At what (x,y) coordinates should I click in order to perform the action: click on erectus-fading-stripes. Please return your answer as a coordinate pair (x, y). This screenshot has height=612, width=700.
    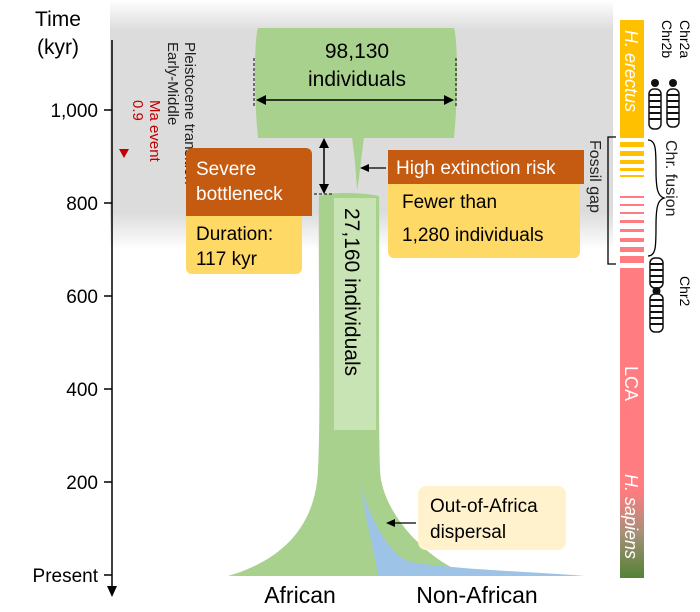
    Looking at the image, I should click on (632, 159).